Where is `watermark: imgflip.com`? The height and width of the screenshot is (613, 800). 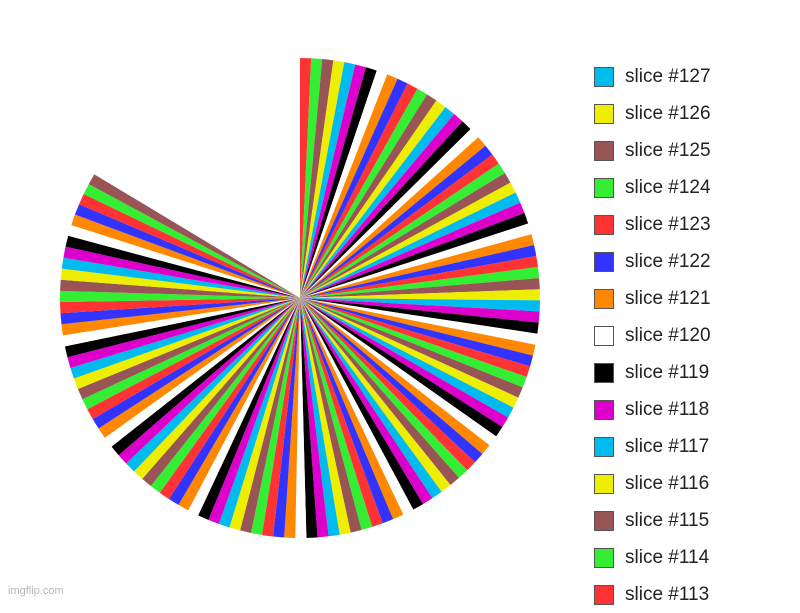
watermark: imgflip.com is located at coordinates (36, 591).